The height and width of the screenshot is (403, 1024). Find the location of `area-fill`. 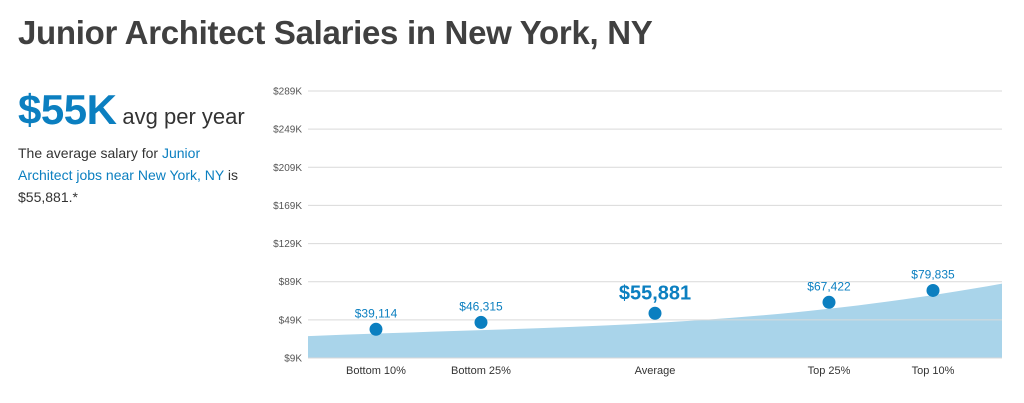

area-fill is located at coordinates (655, 320).